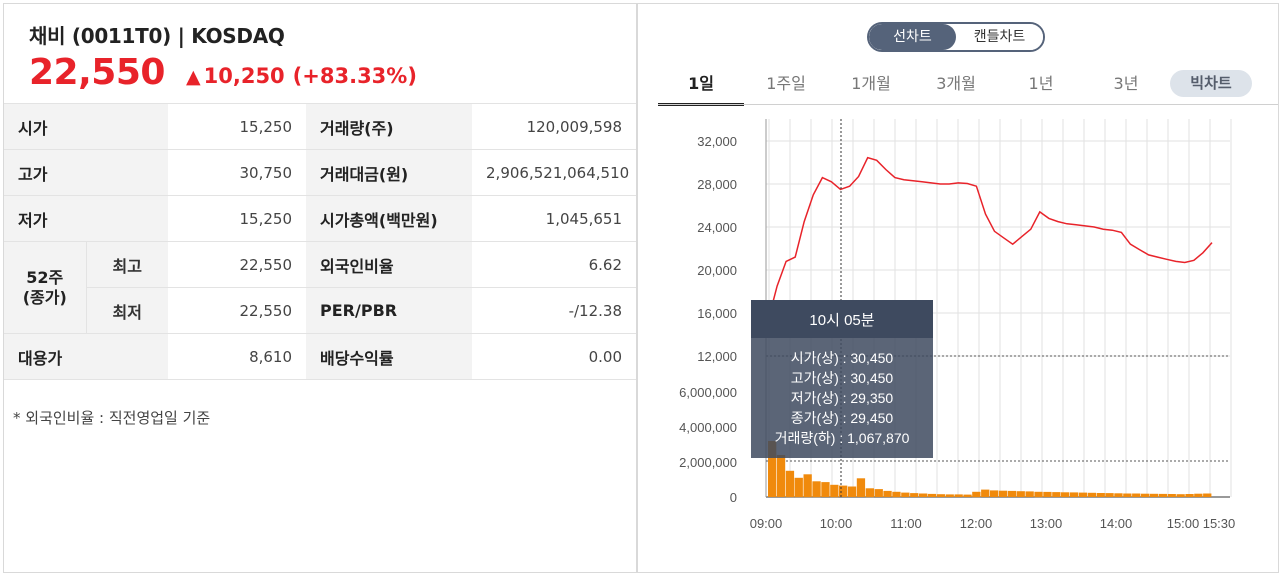  I want to click on time-tick-label: 12:00, so click(976, 523).